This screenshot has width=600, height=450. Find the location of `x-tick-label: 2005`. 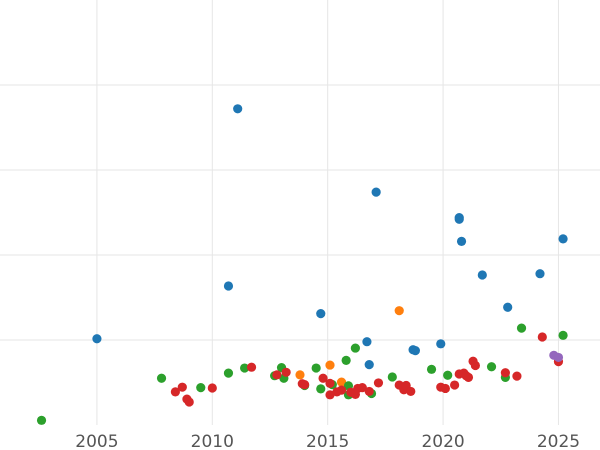

x-tick-label: 2005 is located at coordinates (96, 441).